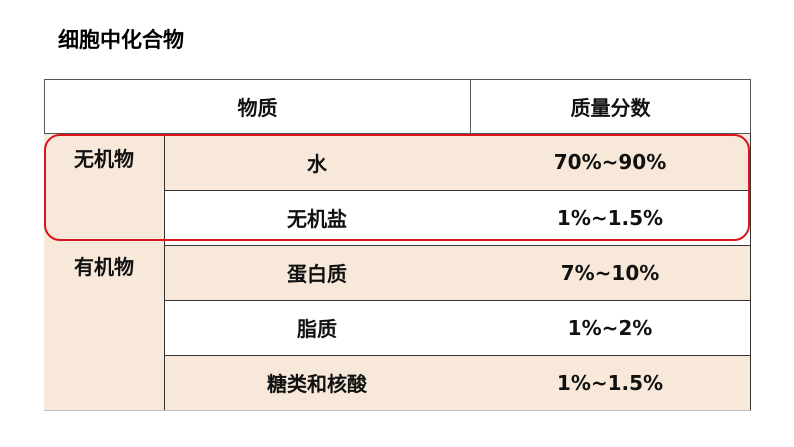  Describe the element at coordinates (317, 382) in the screenshot. I see `table-row-substance: 糖类和核酸` at that location.